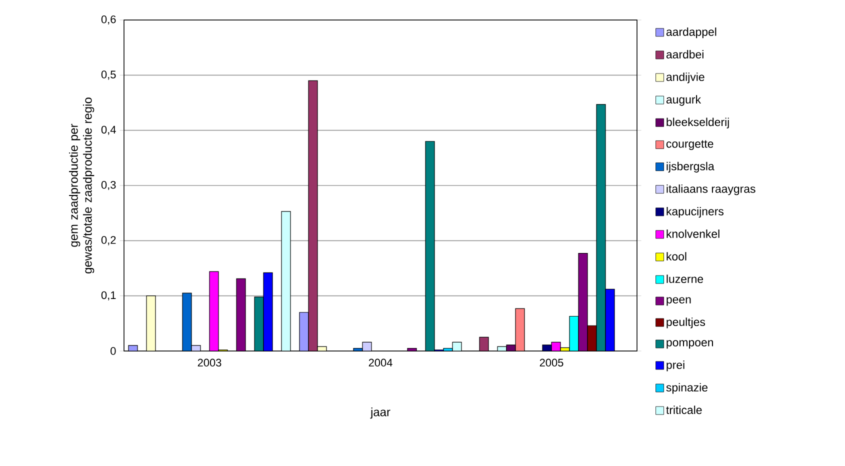 This screenshot has height=466, width=845. I want to click on legend-label: aardbei, so click(685, 54).